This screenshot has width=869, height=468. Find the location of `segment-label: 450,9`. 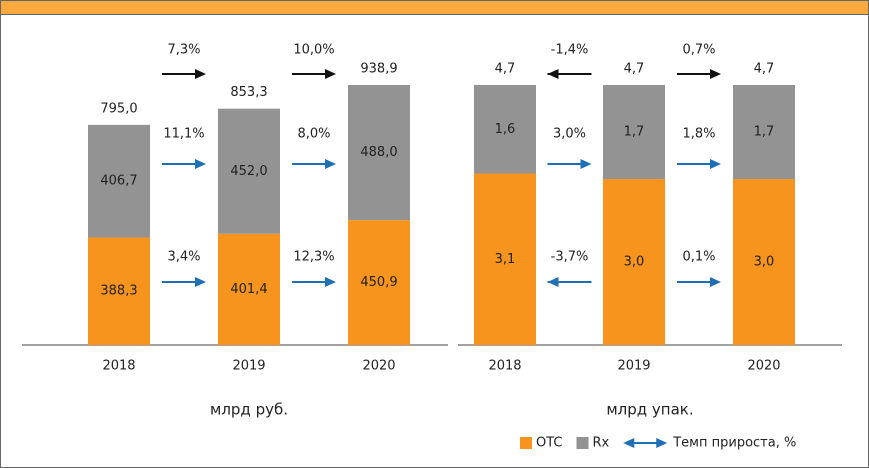

segment-label: 450,9 is located at coordinates (378, 282).